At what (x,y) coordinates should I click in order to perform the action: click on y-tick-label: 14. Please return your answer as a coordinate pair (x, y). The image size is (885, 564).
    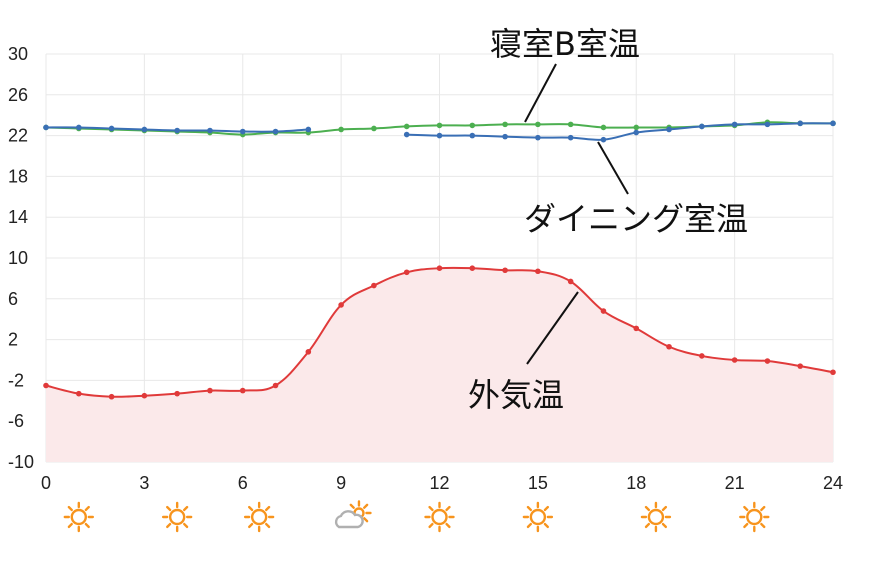
    Looking at the image, I should click on (18, 217).